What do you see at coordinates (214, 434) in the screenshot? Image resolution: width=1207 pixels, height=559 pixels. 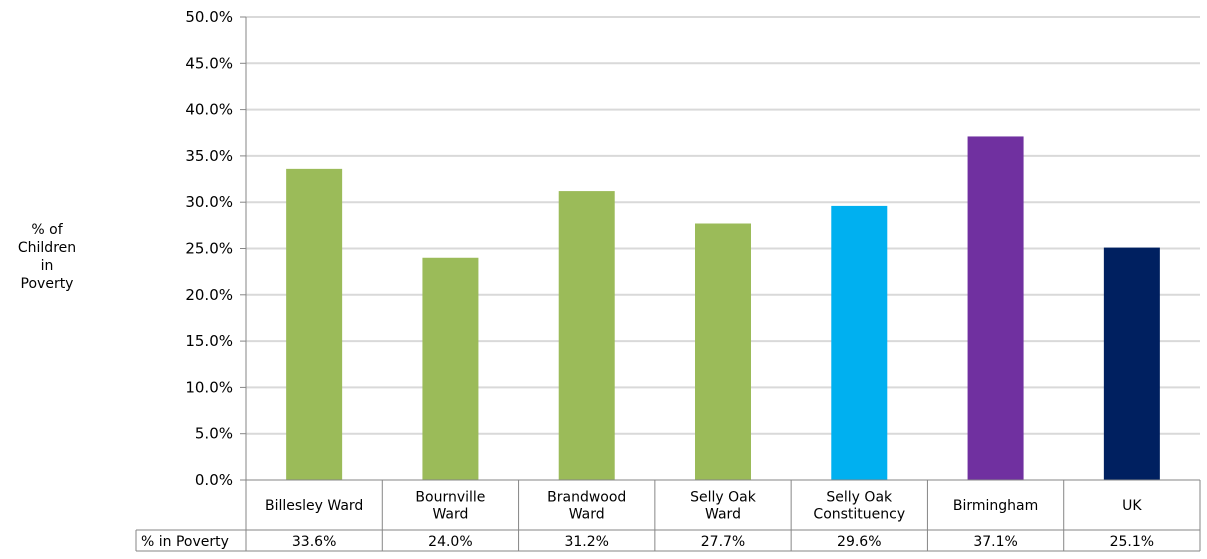 I see `y-tick-label: 5.0%` at bounding box center [214, 434].